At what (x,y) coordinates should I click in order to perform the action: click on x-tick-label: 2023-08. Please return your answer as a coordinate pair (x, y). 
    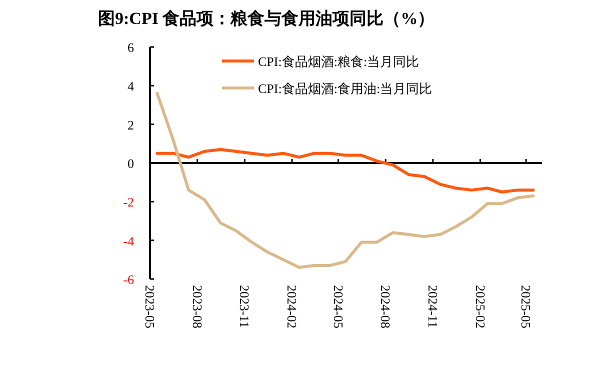
    Looking at the image, I should click on (197, 306).